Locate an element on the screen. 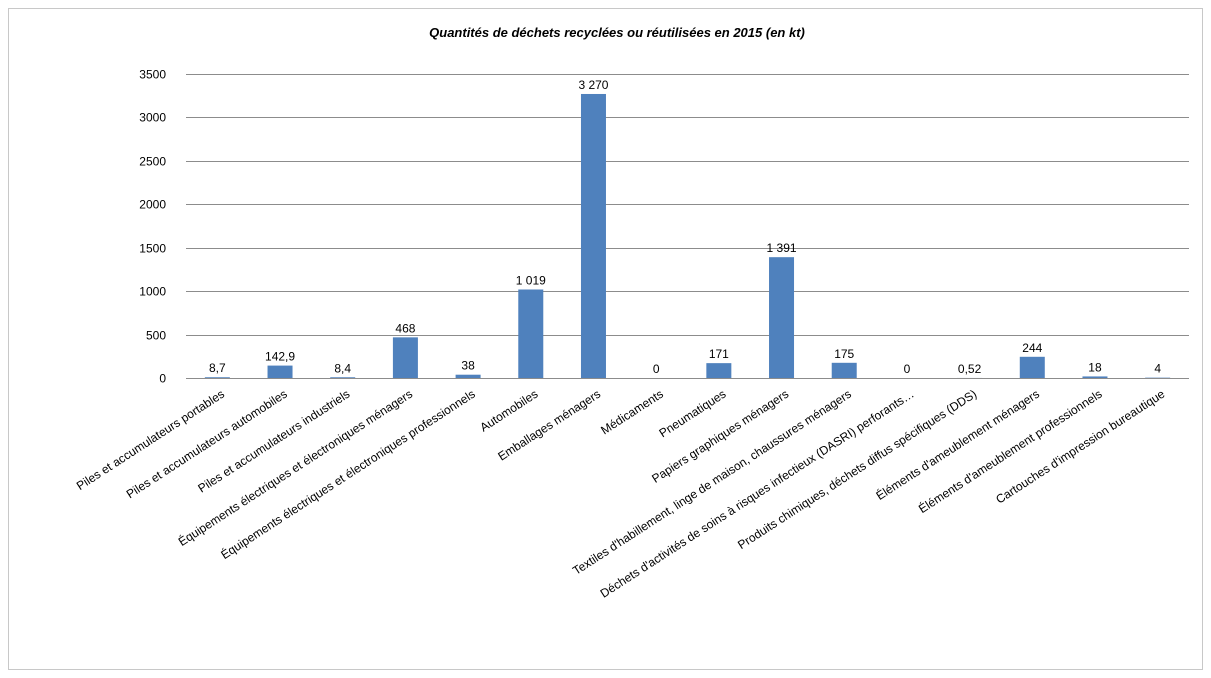 The height and width of the screenshot is (678, 1211). data-label: 244 is located at coordinates (1032, 348).